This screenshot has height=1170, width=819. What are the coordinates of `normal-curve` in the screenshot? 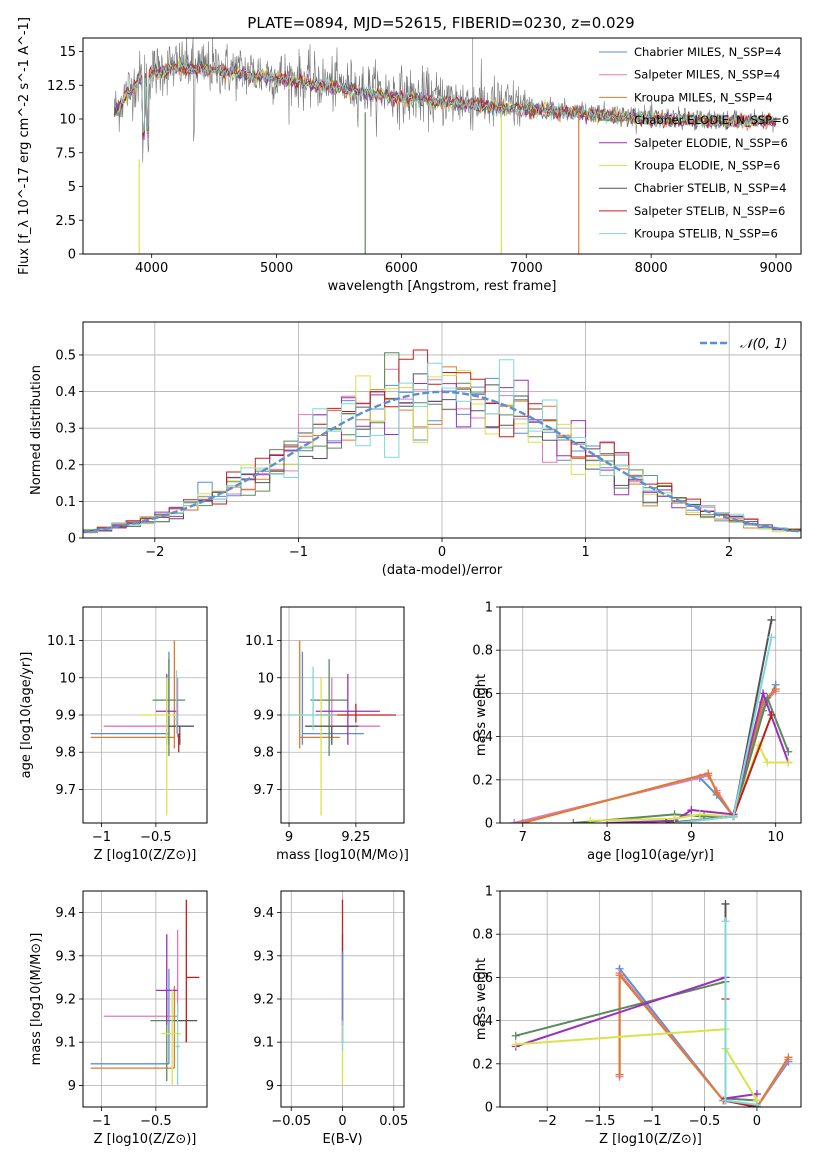 It's located at (442, 461).